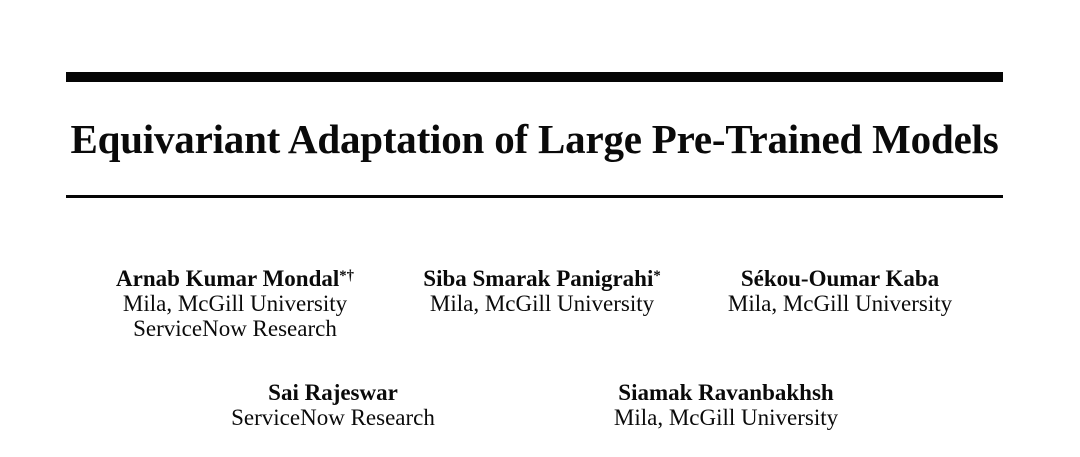 The width and height of the screenshot is (1080, 457). I want to click on author-name: Arnab Kumar Mondal*†, so click(235, 278).